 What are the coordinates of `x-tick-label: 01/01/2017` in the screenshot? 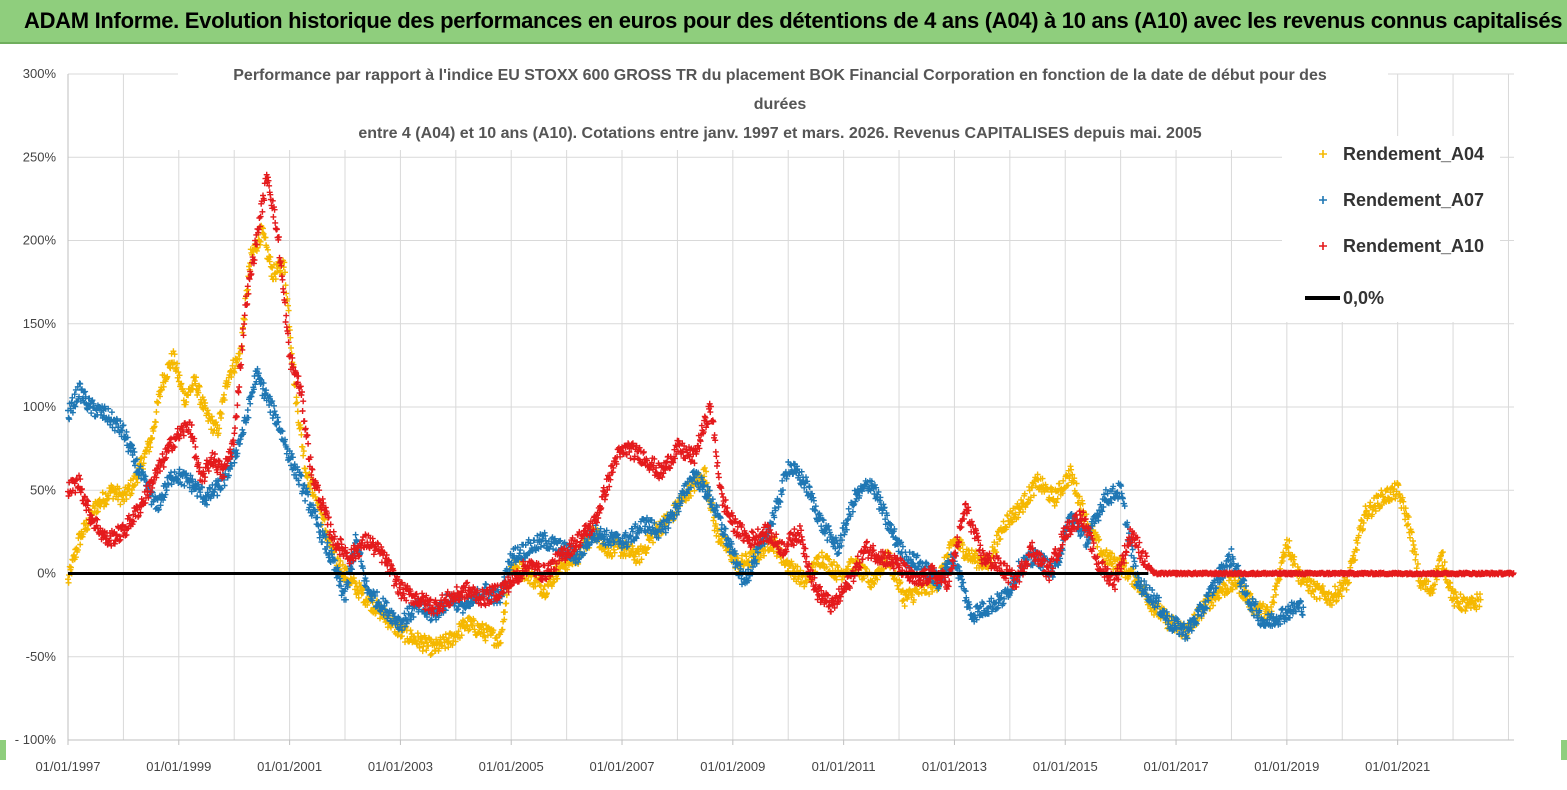 It's located at (1176, 766).